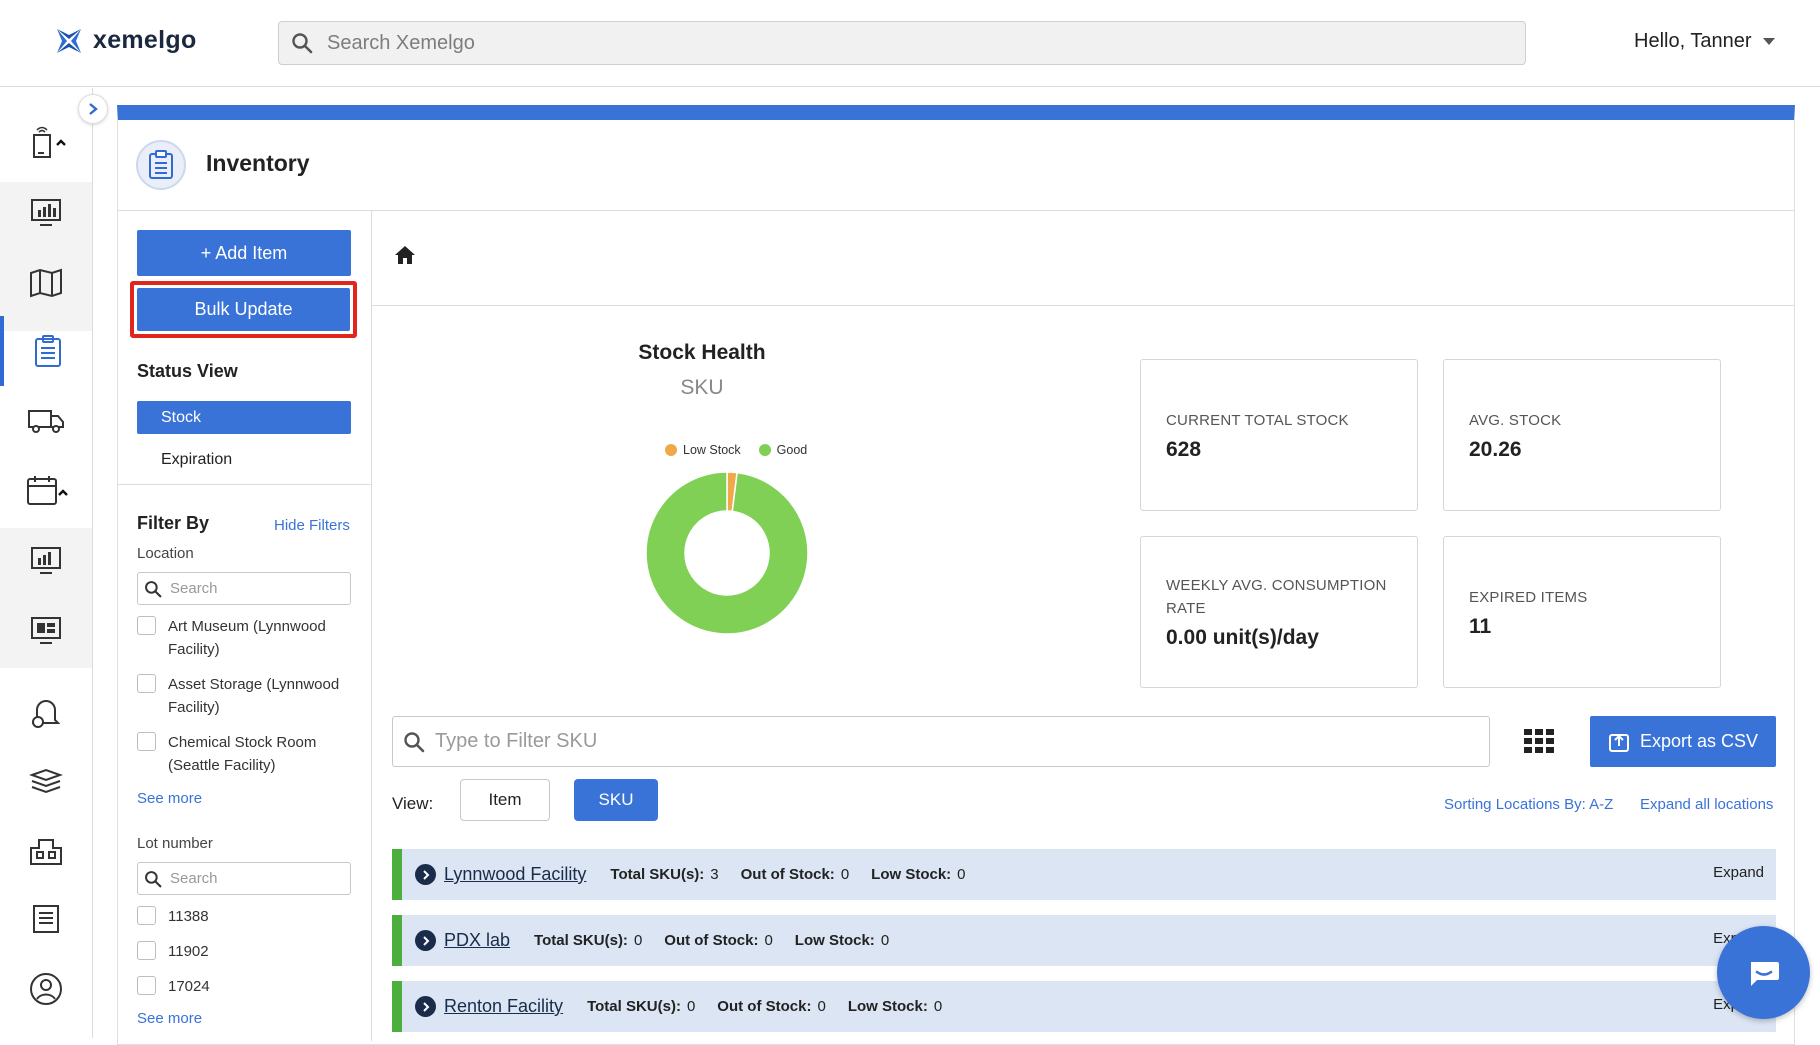 The width and height of the screenshot is (1820, 1045). I want to click on global-search-input: Search Xemelgo, so click(902, 43).